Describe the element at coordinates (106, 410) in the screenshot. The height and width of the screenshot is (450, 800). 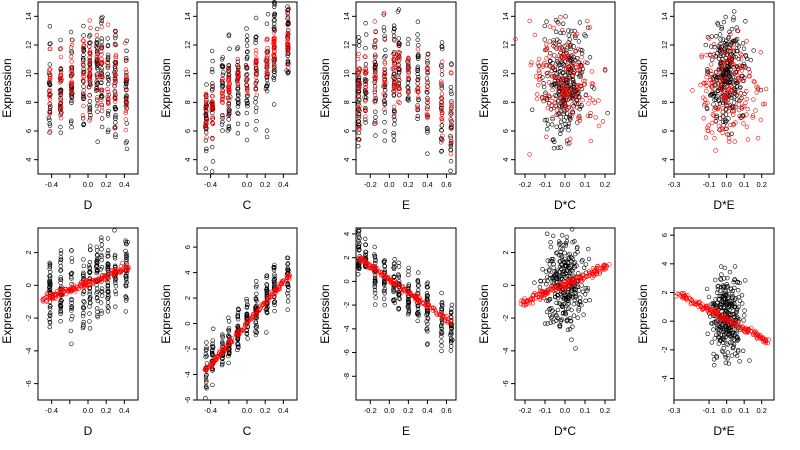
I see `x-tick-label: 0.2` at that location.